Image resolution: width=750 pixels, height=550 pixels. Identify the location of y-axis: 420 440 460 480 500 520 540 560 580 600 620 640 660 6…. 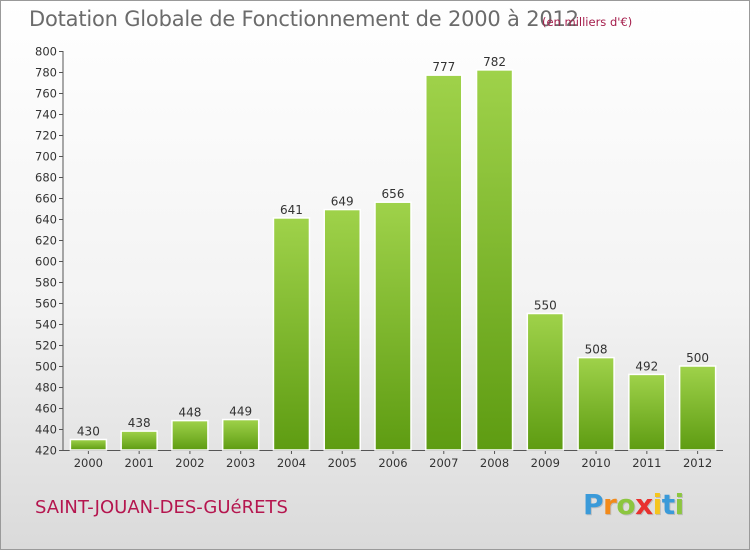
(49, 251).